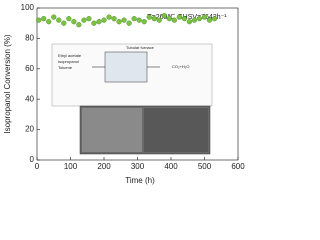 Image resolution: width=320 pixels, height=240 pixels. I want to click on inset-label: Ethyl acetate, so click(70, 55).